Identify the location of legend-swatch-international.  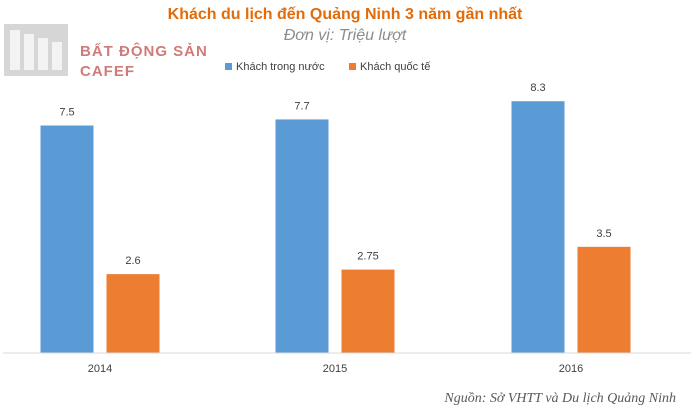
(352, 66).